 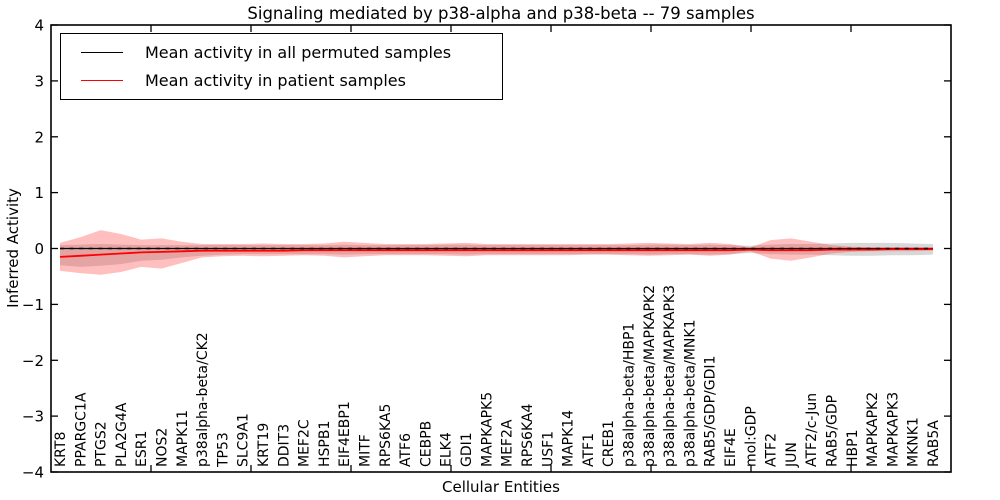 What do you see at coordinates (501, 487) in the screenshot?
I see `x-axis-label: Cellular Entities` at bounding box center [501, 487].